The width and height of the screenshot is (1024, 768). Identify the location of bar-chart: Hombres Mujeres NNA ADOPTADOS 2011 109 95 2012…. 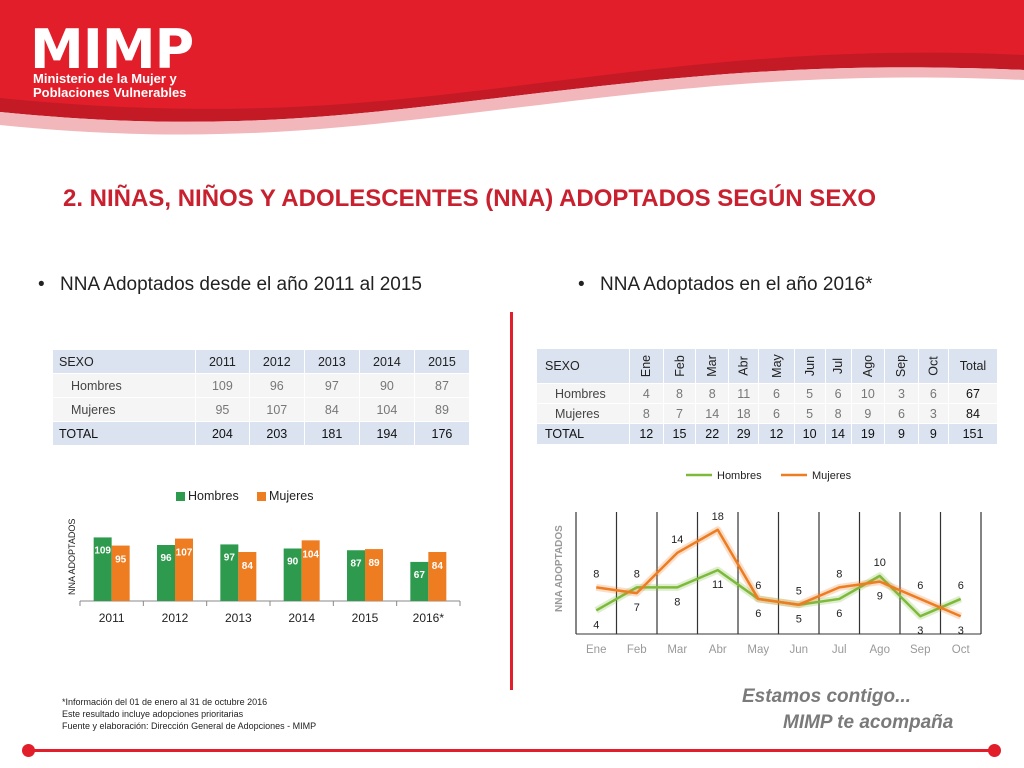
(264, 557).